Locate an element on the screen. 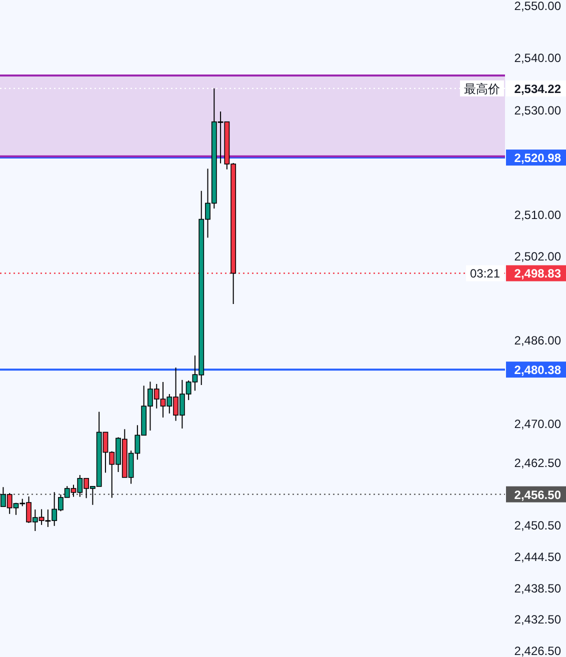 Image resolution: width=566 pixels, height=657 pixels. ref-line-label: 2,480.38 is located at coordinates (538, 370).